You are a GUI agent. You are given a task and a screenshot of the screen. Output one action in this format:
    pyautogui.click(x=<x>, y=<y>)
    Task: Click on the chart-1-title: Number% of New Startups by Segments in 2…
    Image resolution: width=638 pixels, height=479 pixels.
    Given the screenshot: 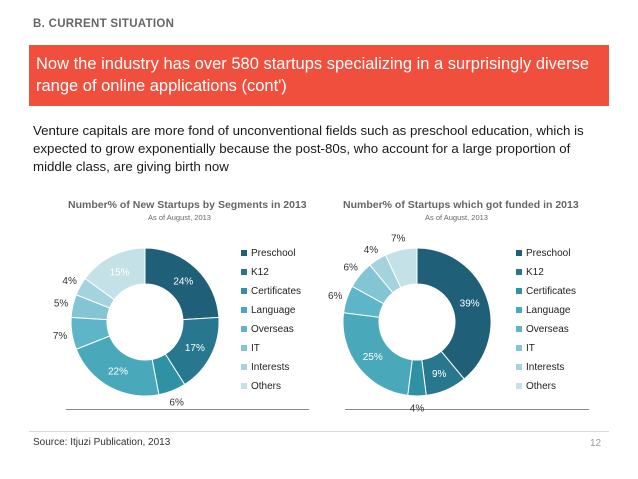 What is the action you would take?
    pyautogui.click(x=187, y=205)
    